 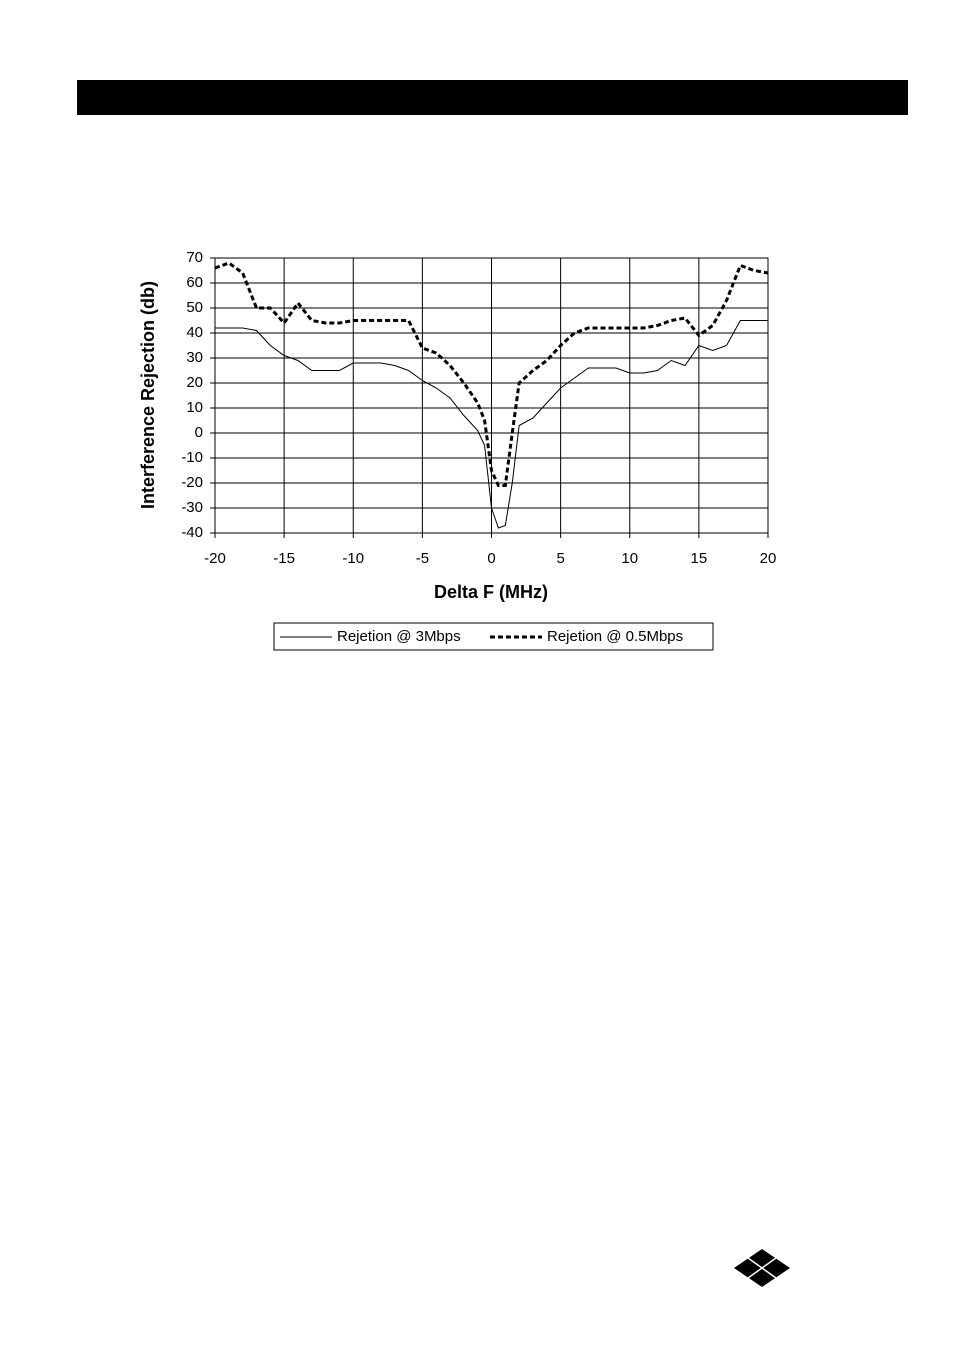 I want to click on y-tick-label: 0, so click(x=199, y=432).